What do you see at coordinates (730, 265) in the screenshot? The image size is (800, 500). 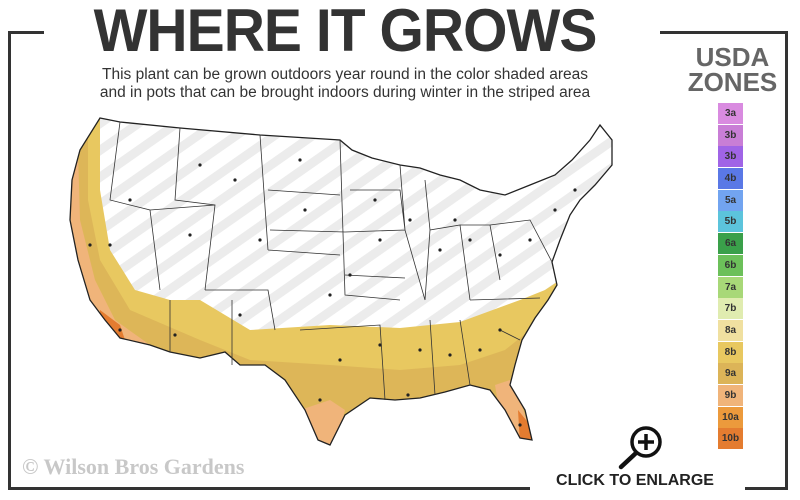 I see `legend-zone-6b: 6b` at bounding box center [730, 265].